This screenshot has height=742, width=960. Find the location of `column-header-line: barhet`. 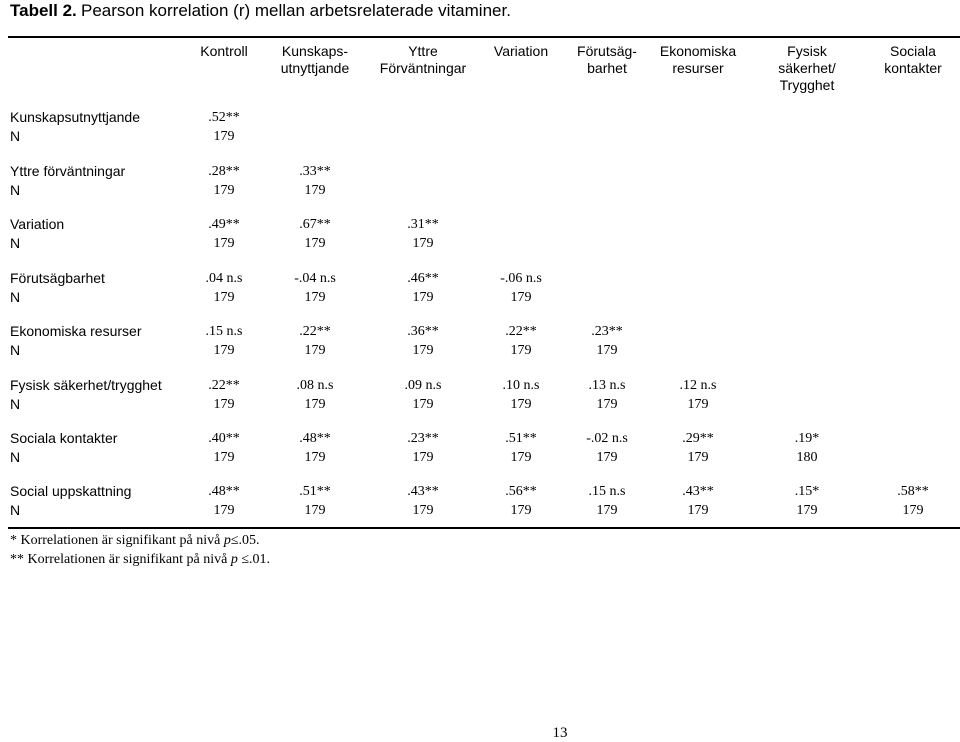

column-header-line: barhet is located at coordinates (607, 68).